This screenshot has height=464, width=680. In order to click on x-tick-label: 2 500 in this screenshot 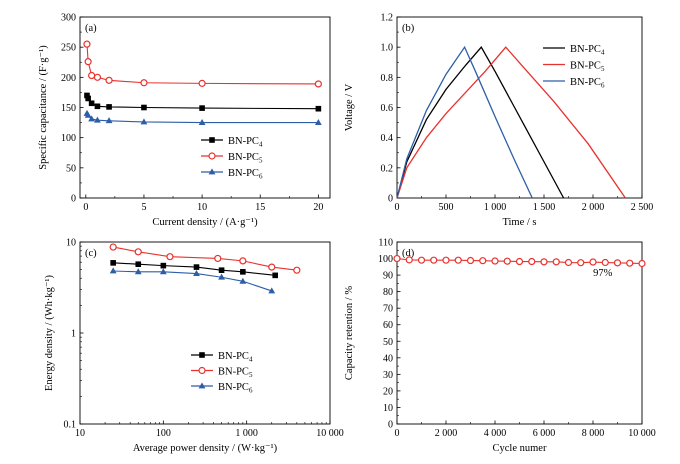, I will do `click(642, 207)`.